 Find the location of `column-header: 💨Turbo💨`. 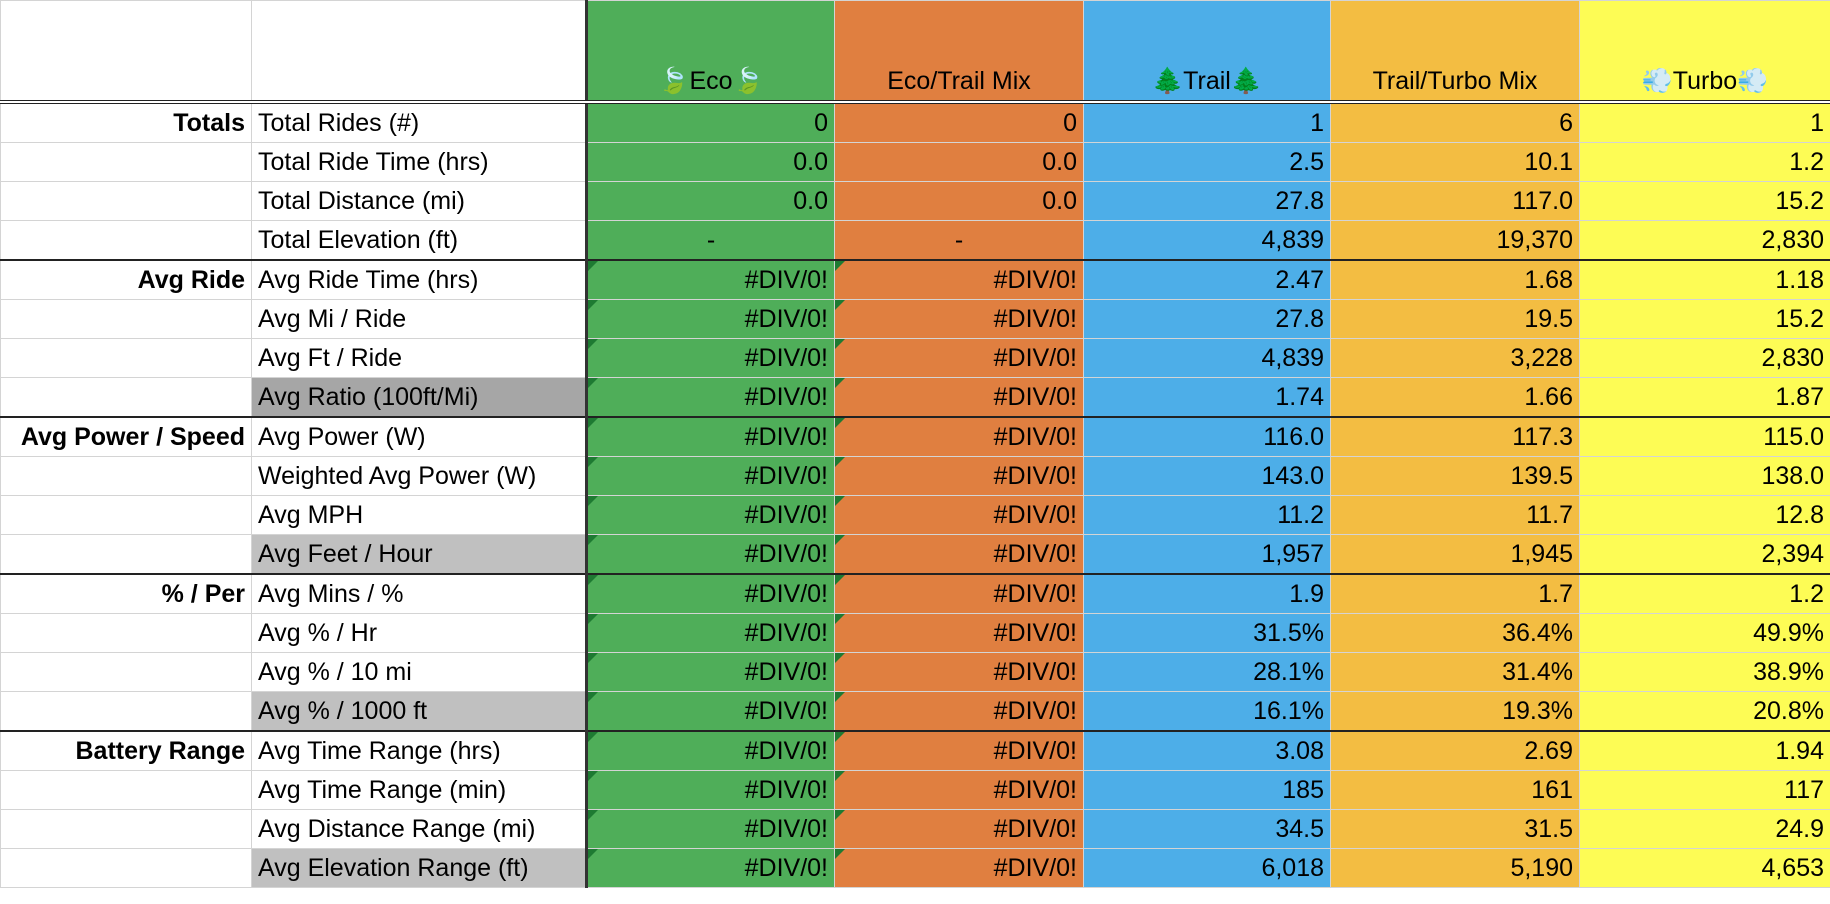

column-header: 💨Turbo💨 is located at coordinates (1704, 52).